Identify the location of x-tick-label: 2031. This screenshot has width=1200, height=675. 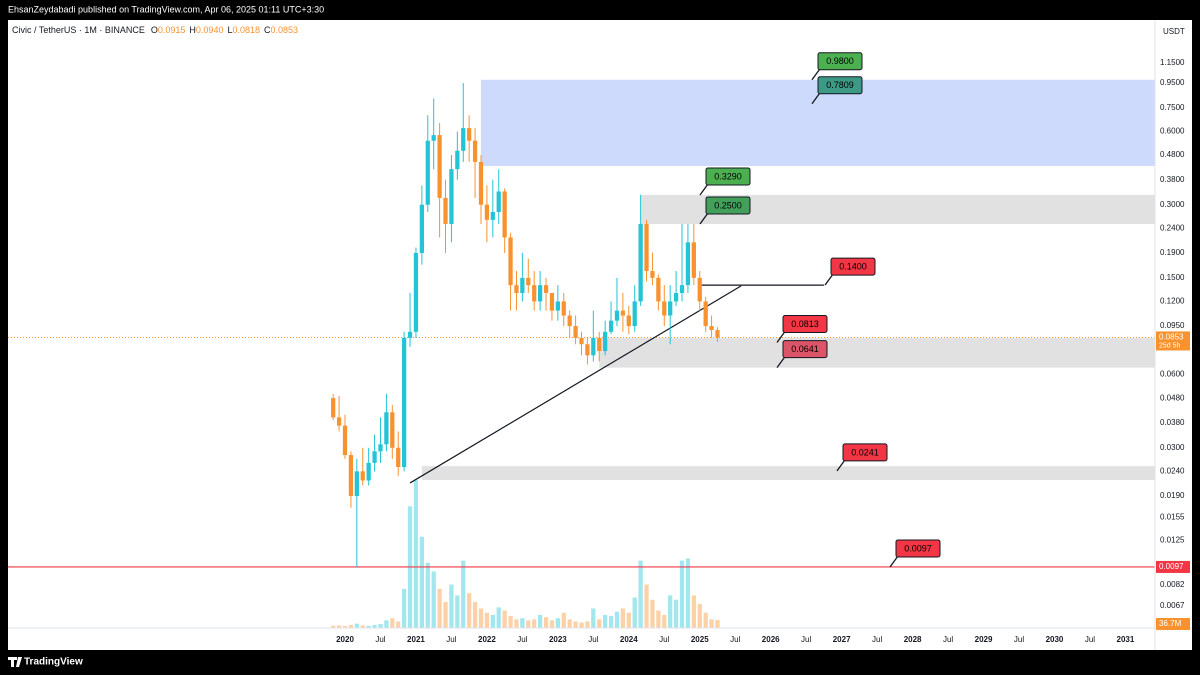
(1126, 639).